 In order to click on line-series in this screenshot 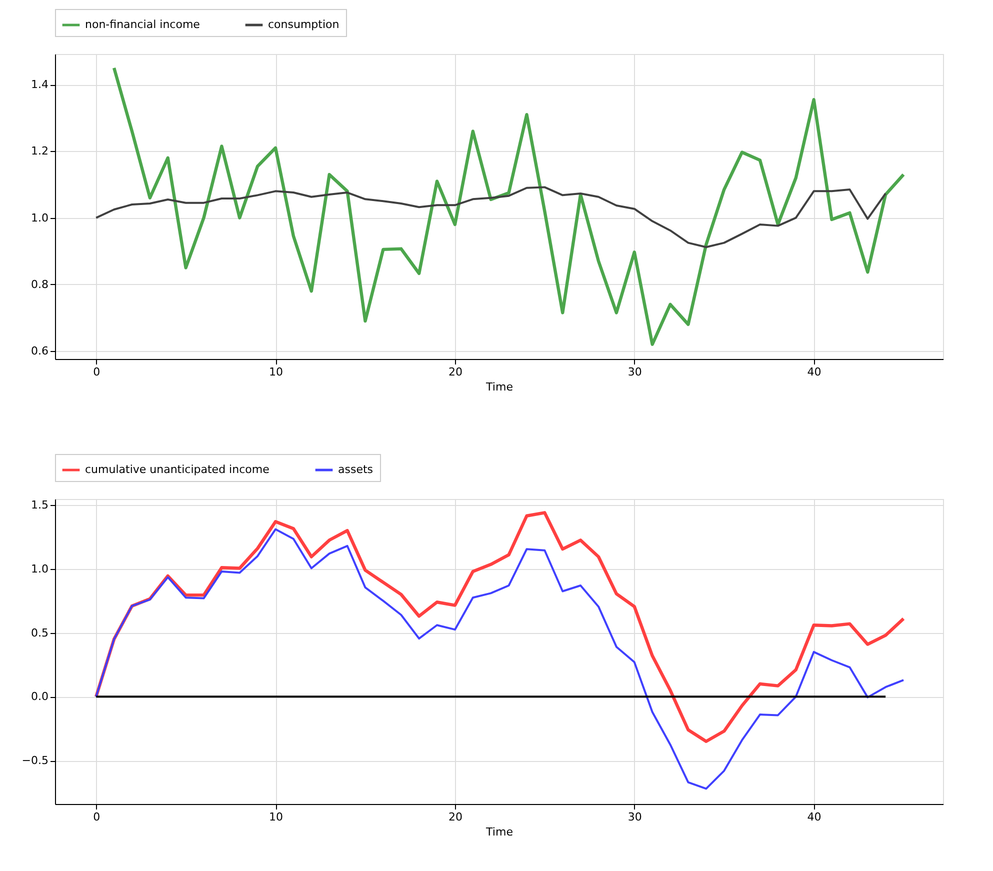, I will do `click(491, 217)`.